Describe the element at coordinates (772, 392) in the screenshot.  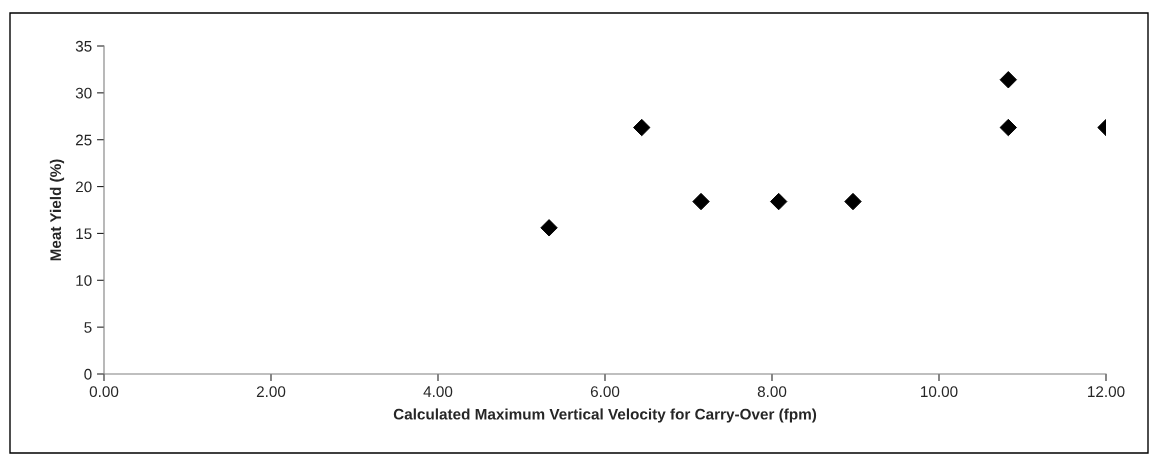
I see `x-tick-label: 8.00` at that location.